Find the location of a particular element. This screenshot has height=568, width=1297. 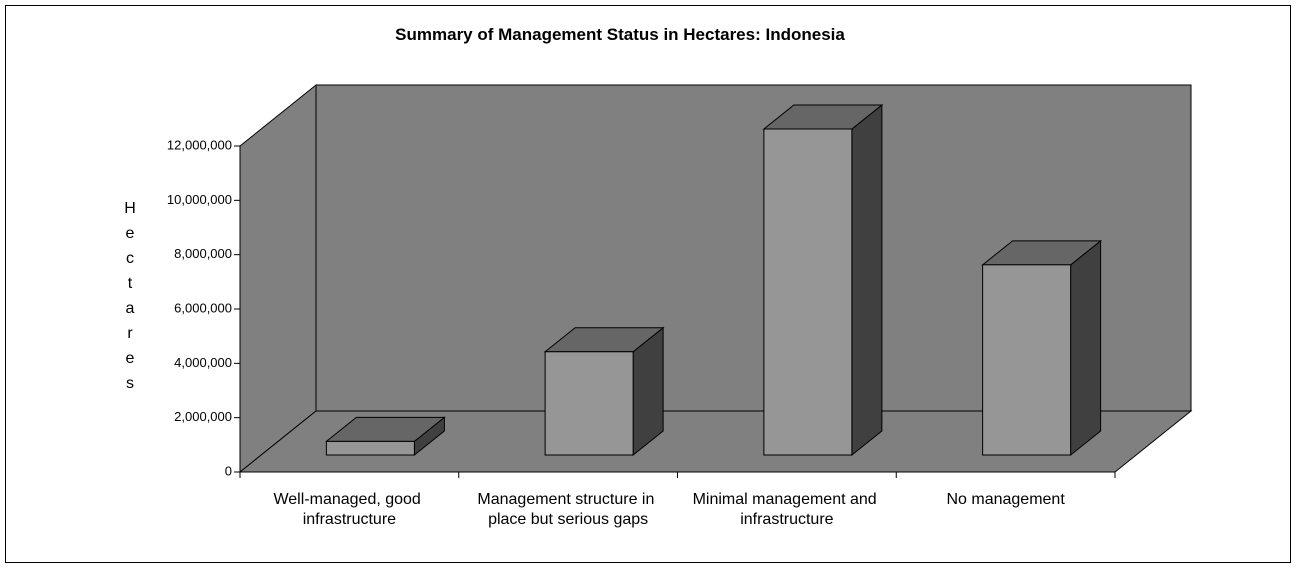

x-tick-label: Well-managed, good infrastructure is located at coordinates (349, 509).